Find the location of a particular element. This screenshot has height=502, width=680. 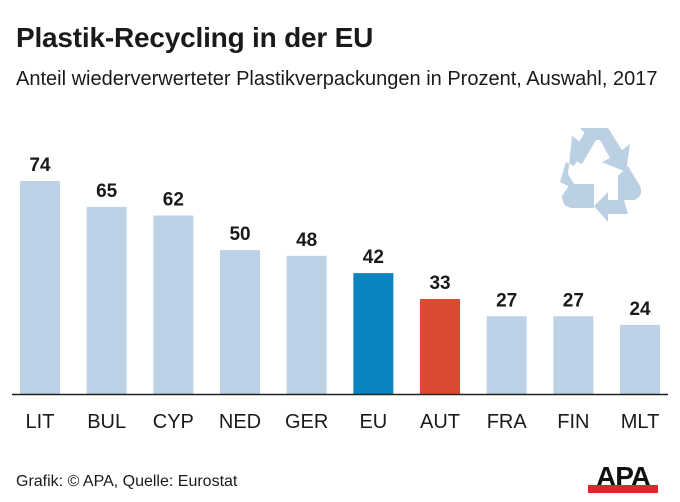

value-label-mlt: 24 is located at coordinates (640, 309).